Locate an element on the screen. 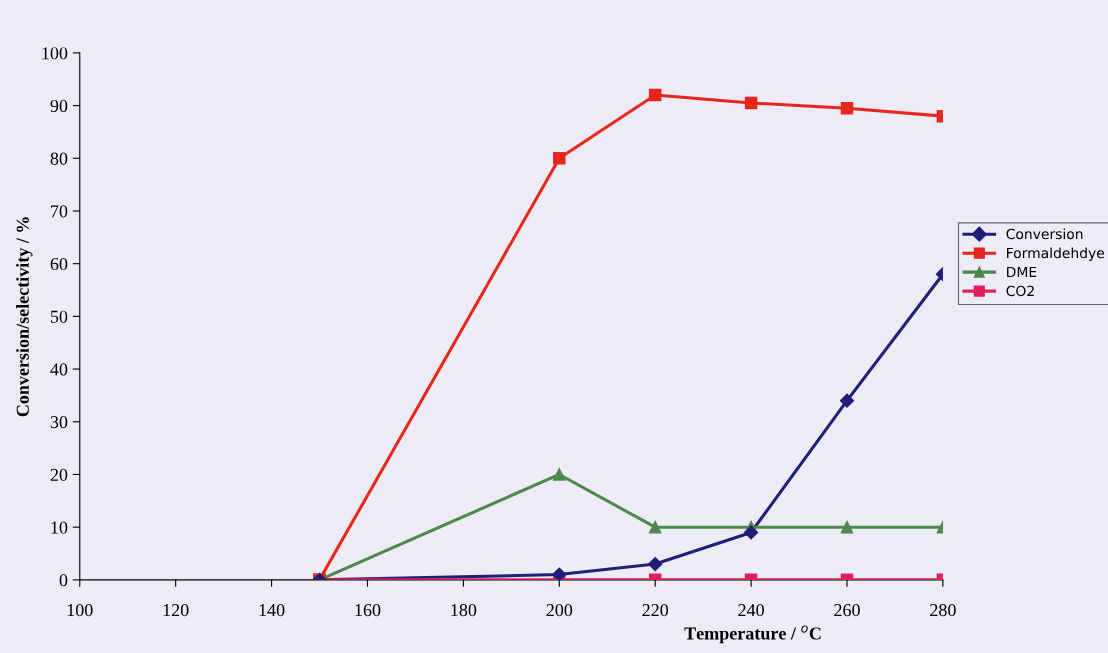  x-tick-label: 240 is located at coordinates (751, 610).